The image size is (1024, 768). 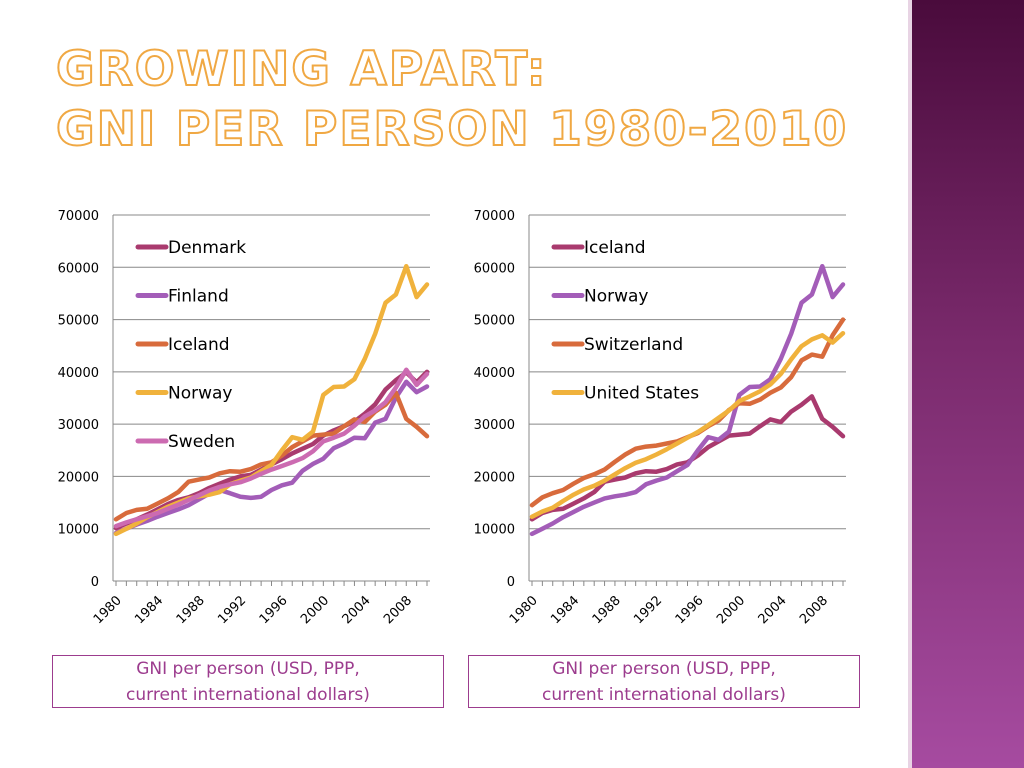 I want to click on legend-label: Switzerland, so click(x=633, y=345).